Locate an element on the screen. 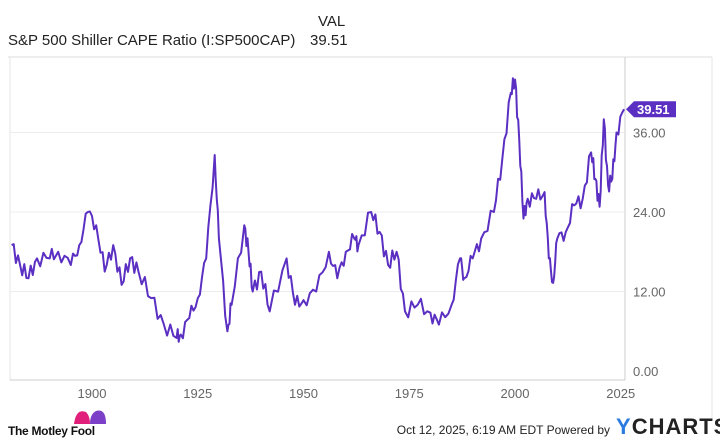 The height and width of the screenshot is (441, 720). x-tick-label: 2000 is located at coordinates (515, 393).